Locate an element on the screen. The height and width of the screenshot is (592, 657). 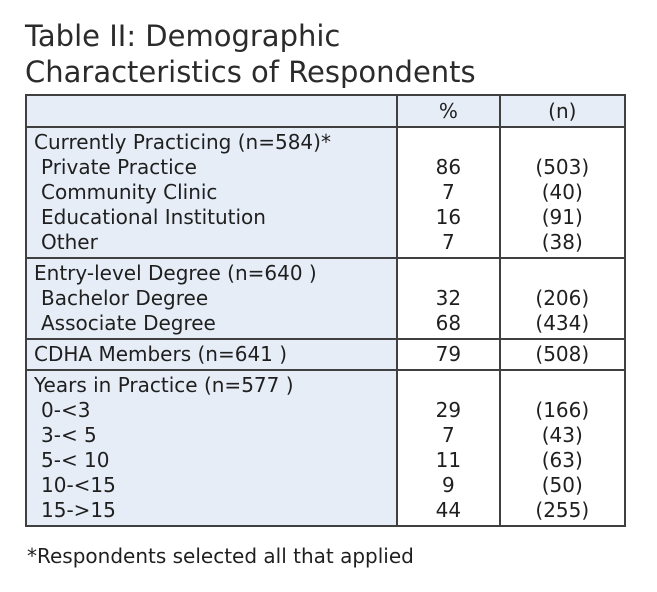
row-label: 5-< 10 is located at coordinates (75, 460).